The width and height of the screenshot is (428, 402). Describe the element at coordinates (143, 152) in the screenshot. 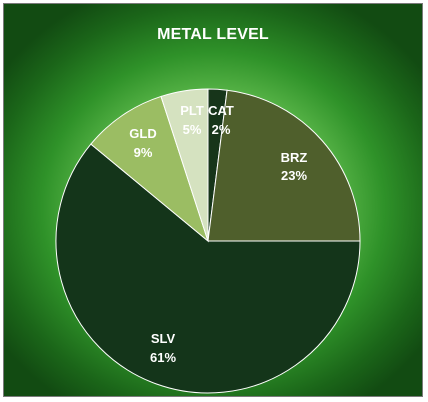

I see `slice-pct-gld: 9%` at that location.